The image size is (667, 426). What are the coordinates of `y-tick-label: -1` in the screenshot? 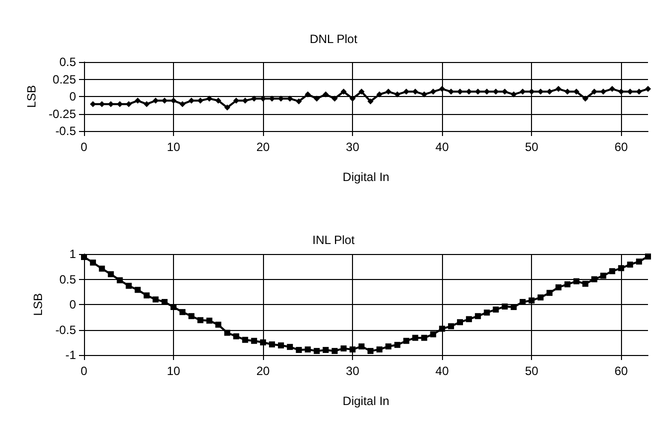 It's located at (70, 355).